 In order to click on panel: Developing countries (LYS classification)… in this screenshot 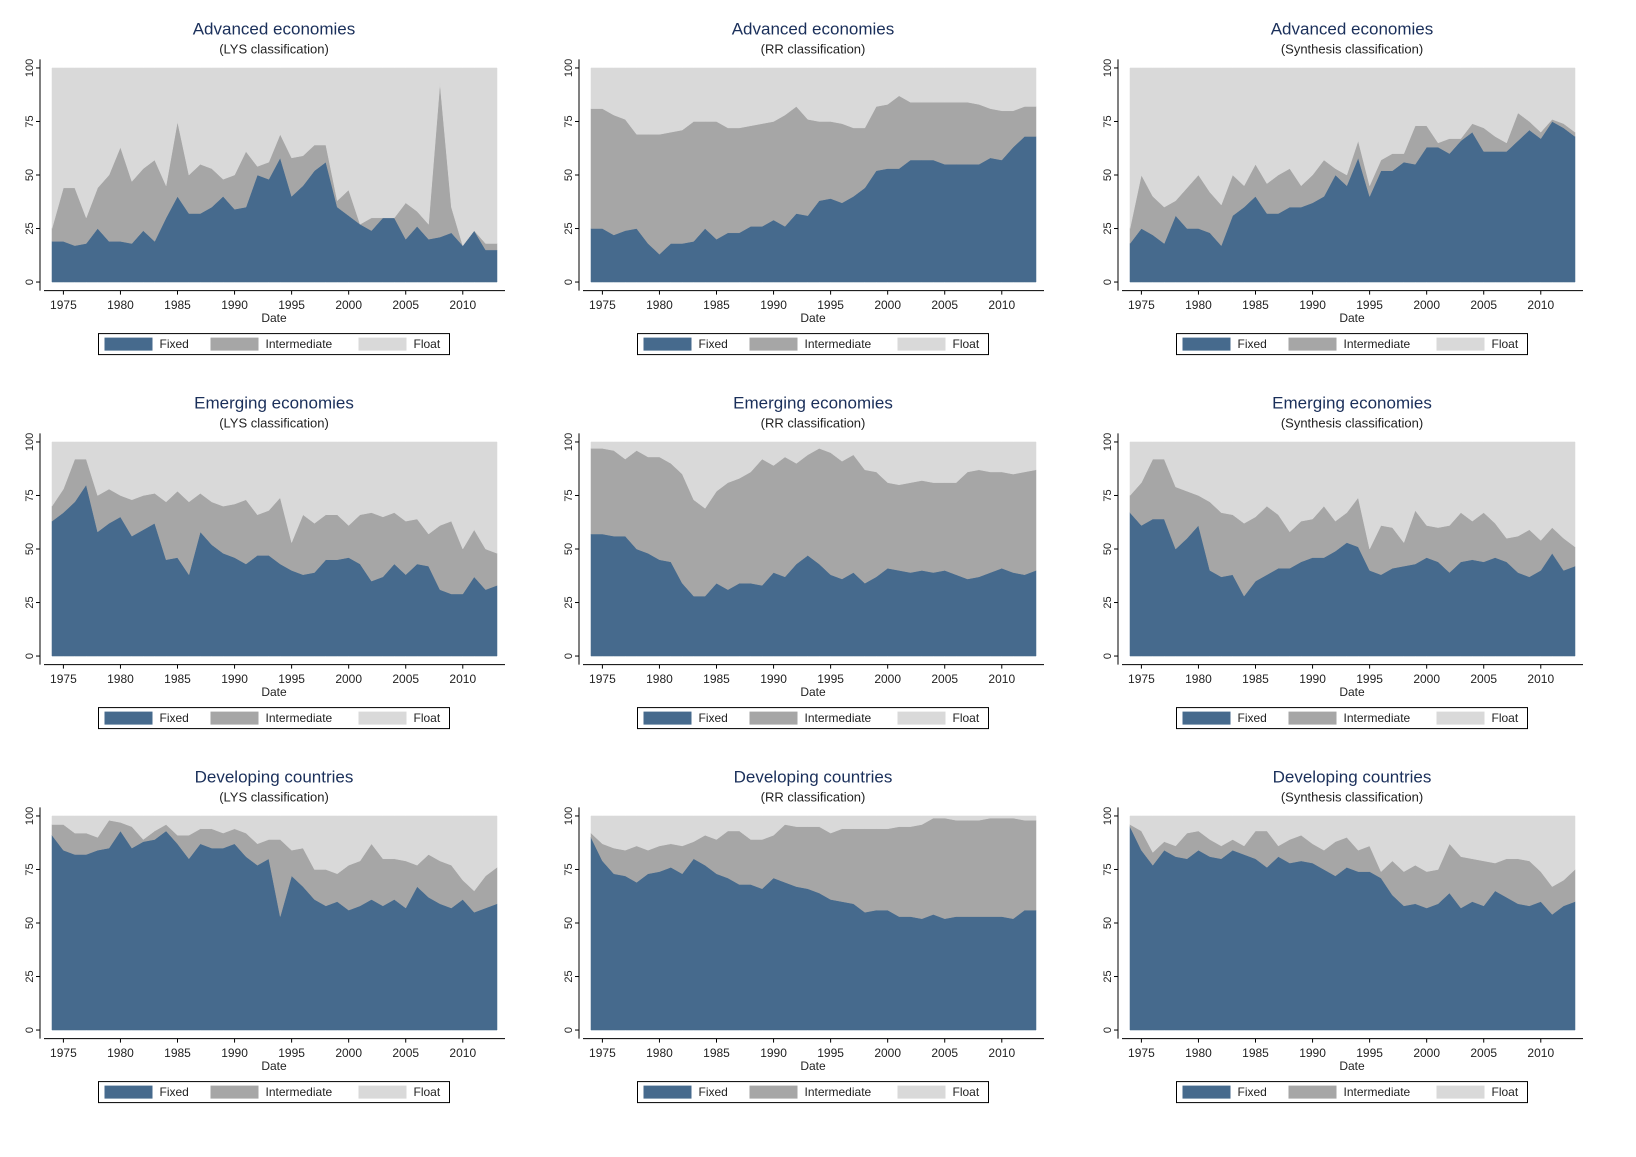, I will do `click(264, 935)`.